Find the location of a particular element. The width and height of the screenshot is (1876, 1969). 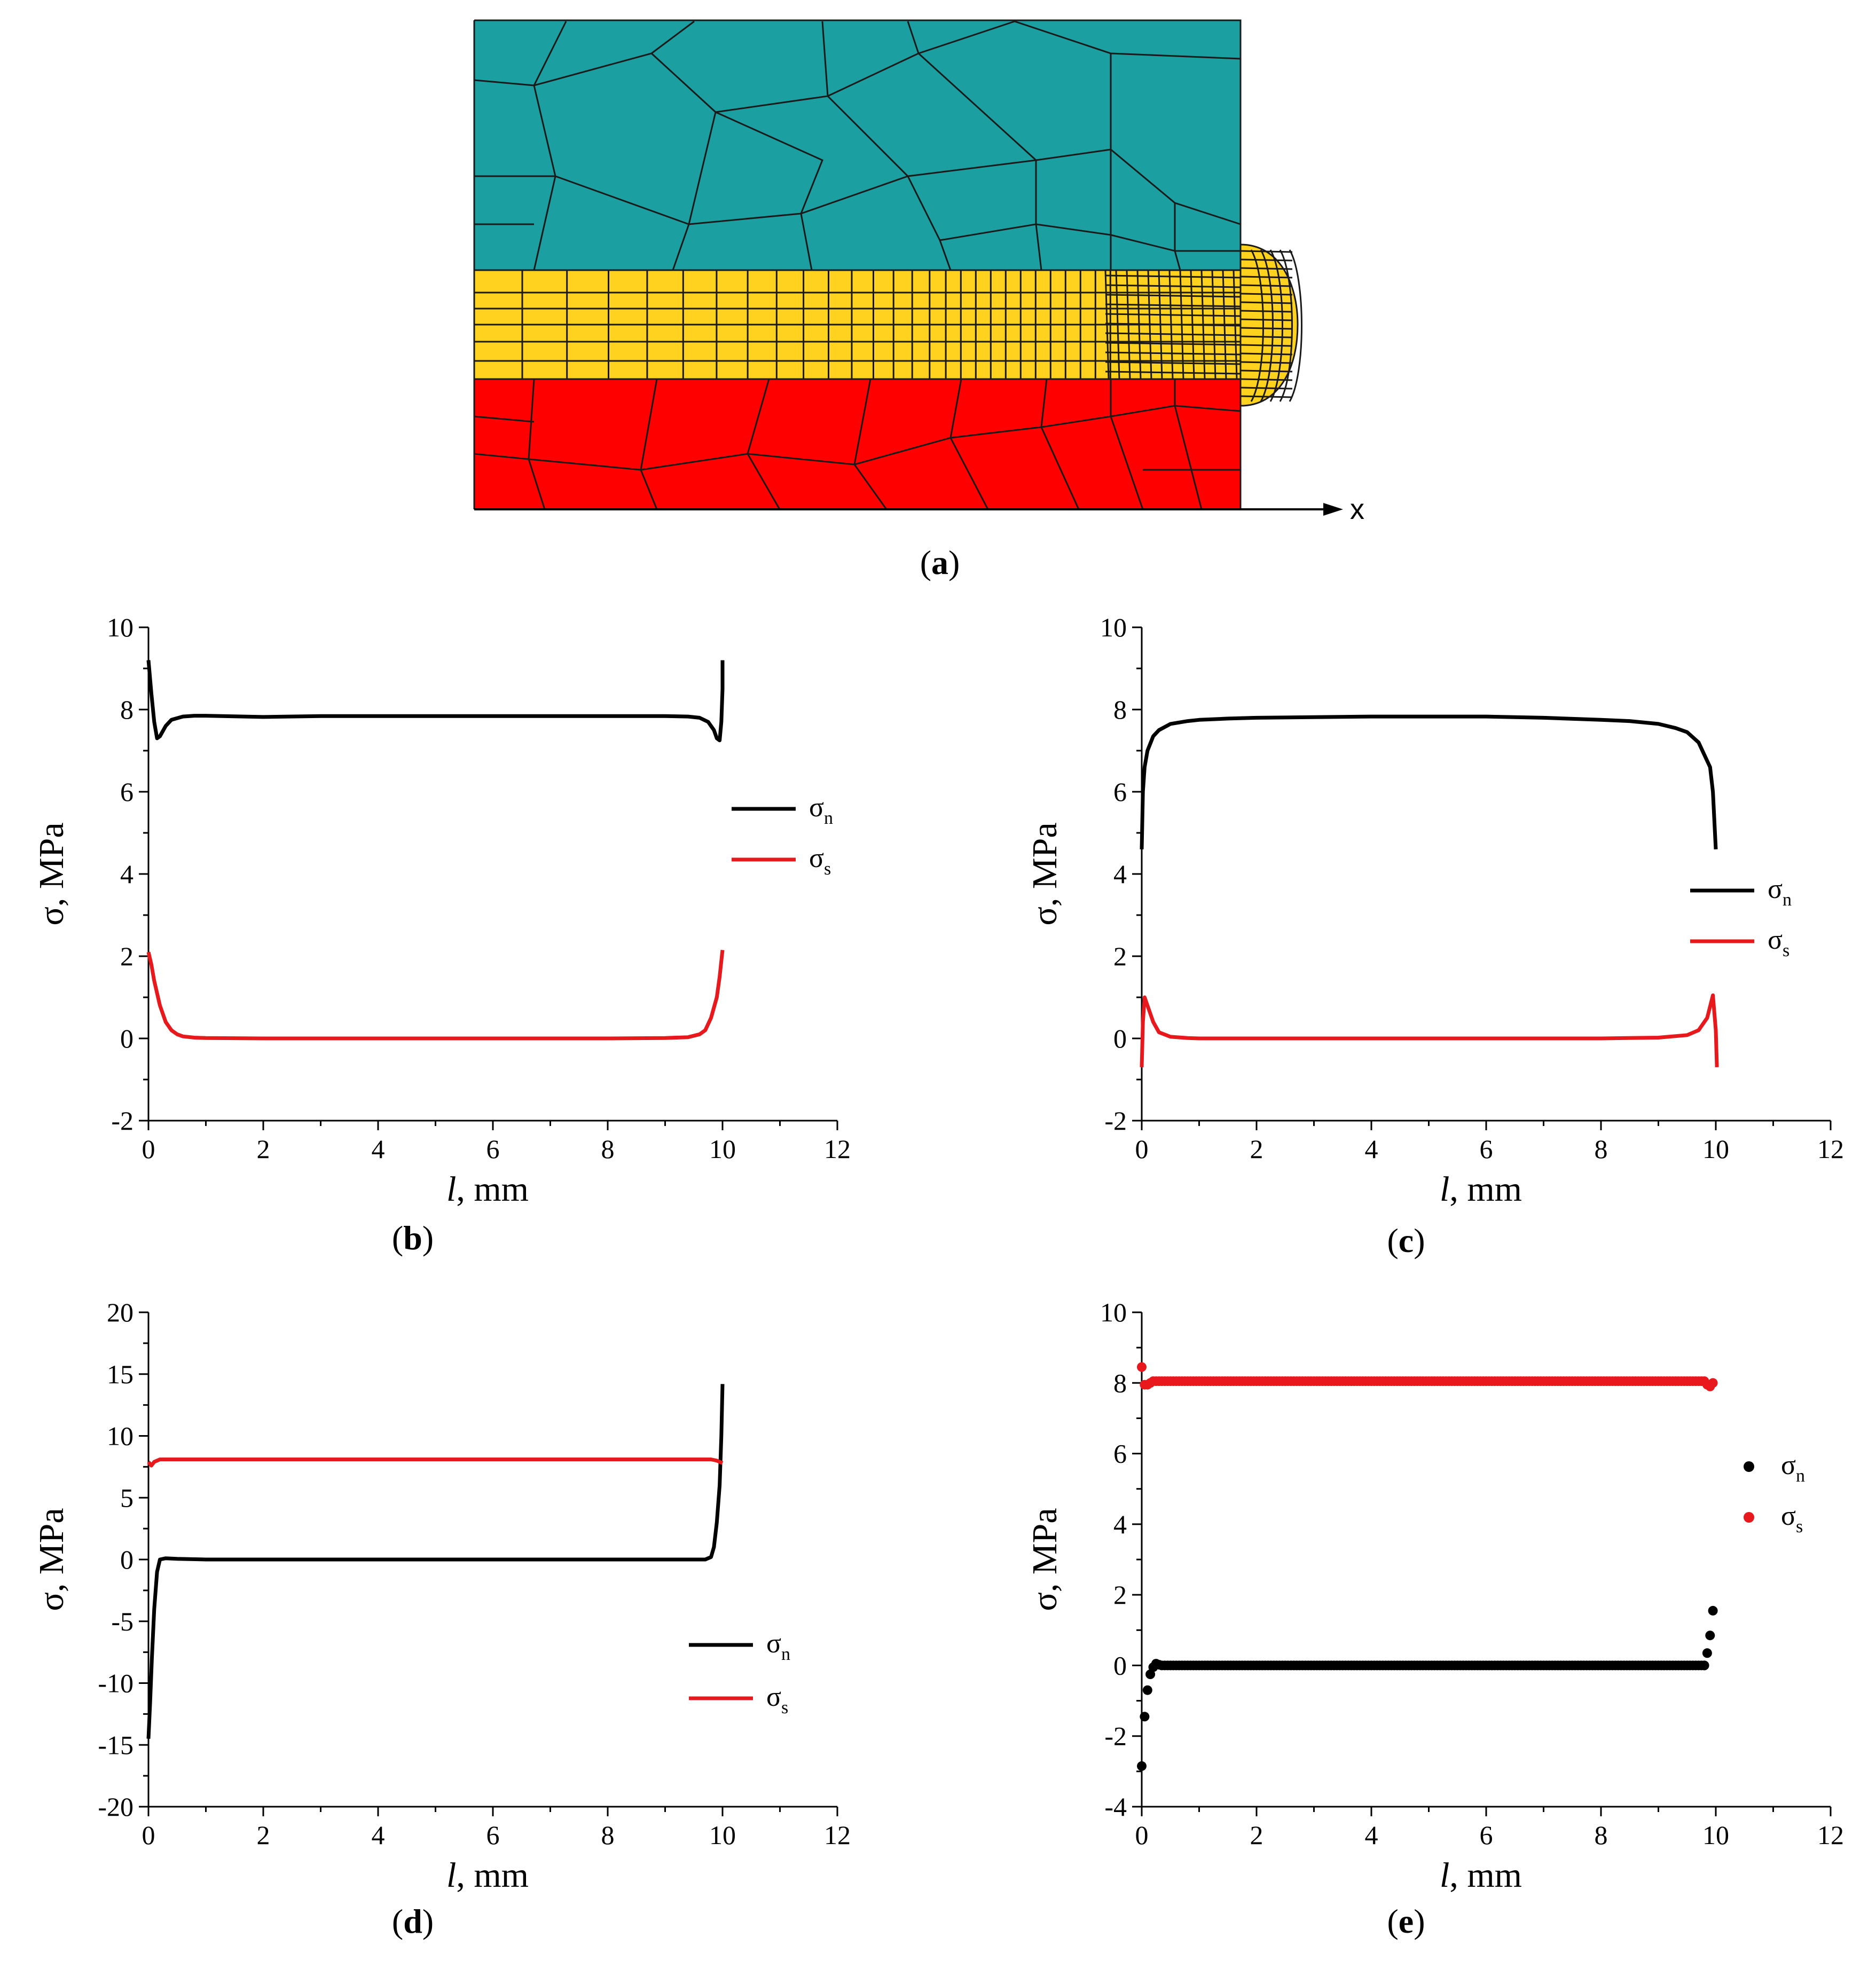

panel-label-b: (b) is located at coordinates (413, 1238).